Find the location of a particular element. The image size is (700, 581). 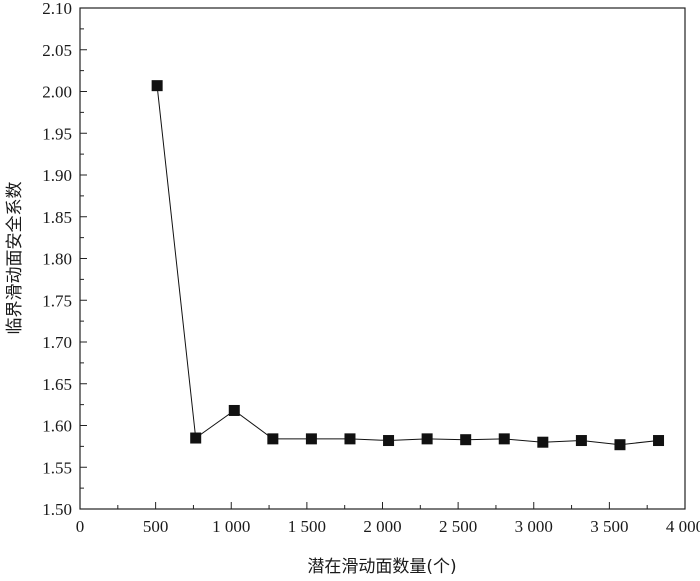

y-tick-label: 2.00 is located at coordinates (57, 92).